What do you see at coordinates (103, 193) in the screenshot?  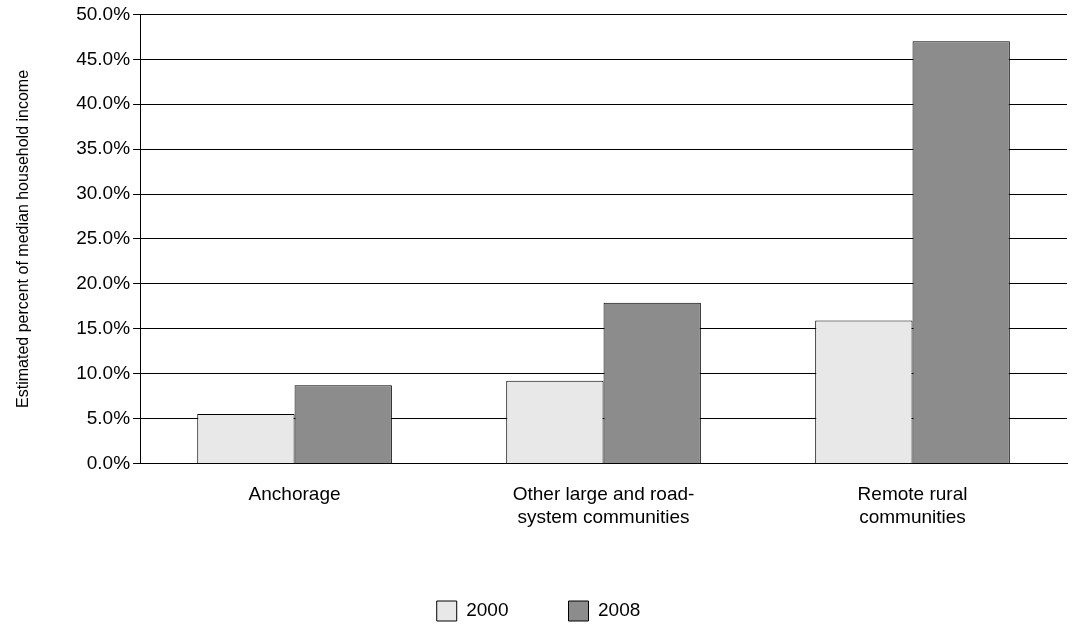 I see `y-tick-label: 30.0%` at bounding box center [103, 193].